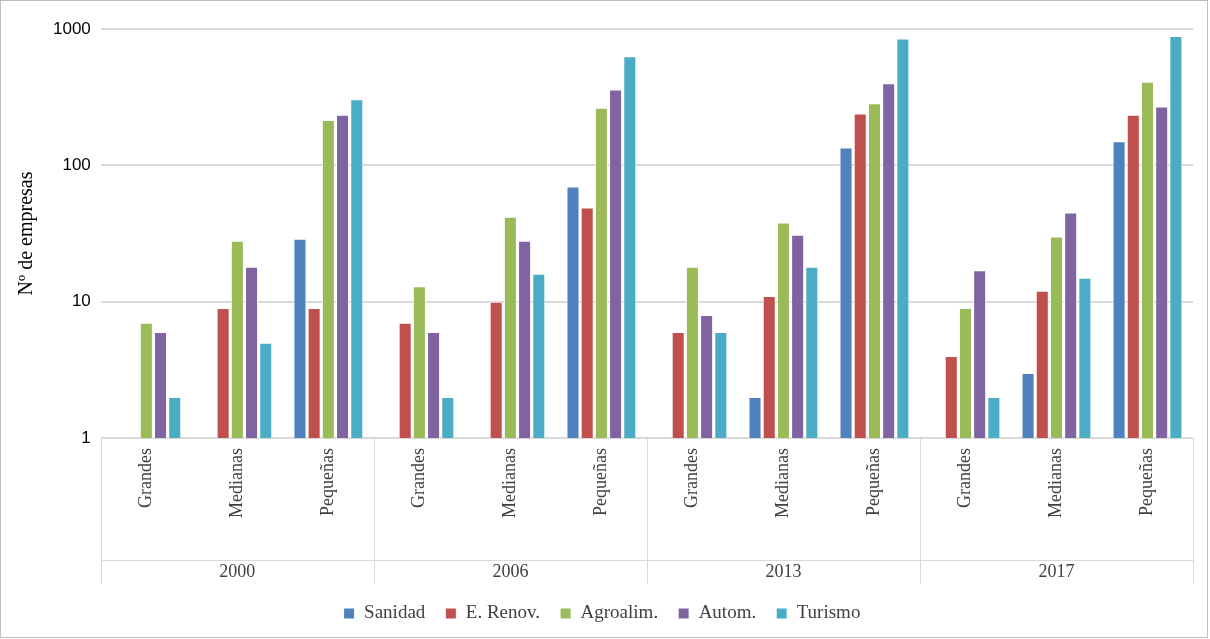 This screenshot has width=1210, height=639. Describe the element at coordinates (503, 612) in the screenshot. I see `legend-label: E. Renov.` at that location.